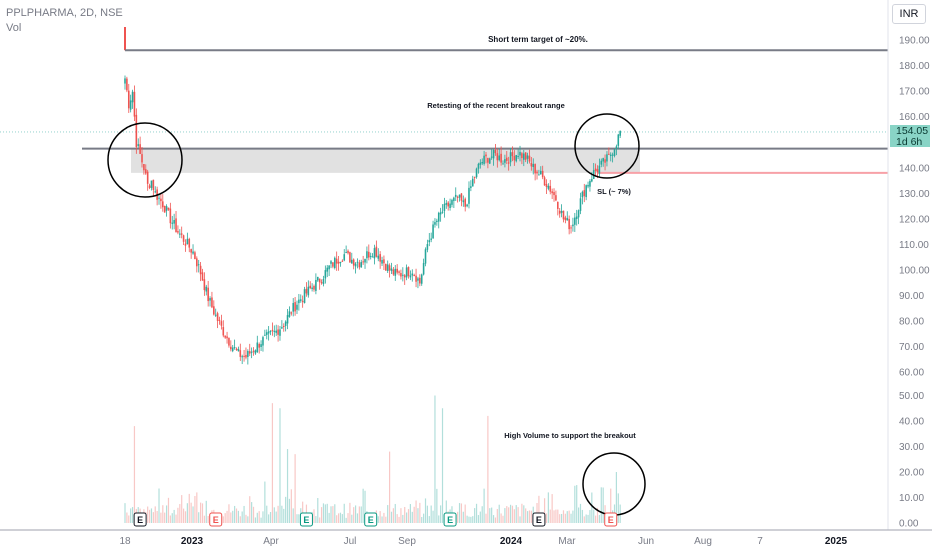  I want to click on x-tick-label: Apr, so click(271, 541).